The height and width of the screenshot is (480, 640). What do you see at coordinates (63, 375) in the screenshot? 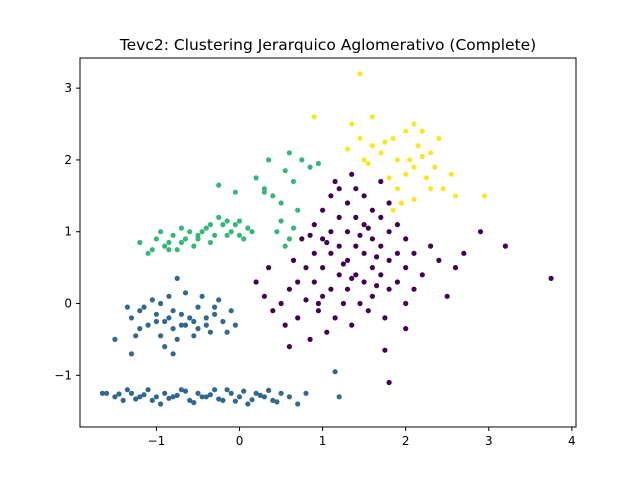
I see `y-tick-label: −1` at bounding box center [63, 375].